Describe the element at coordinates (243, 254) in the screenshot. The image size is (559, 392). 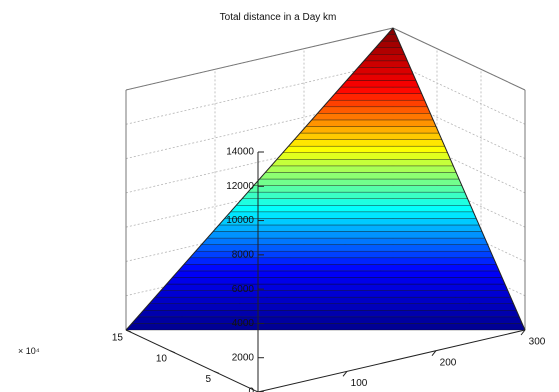
I see `z-axis-tick-label: 8000` at that location.